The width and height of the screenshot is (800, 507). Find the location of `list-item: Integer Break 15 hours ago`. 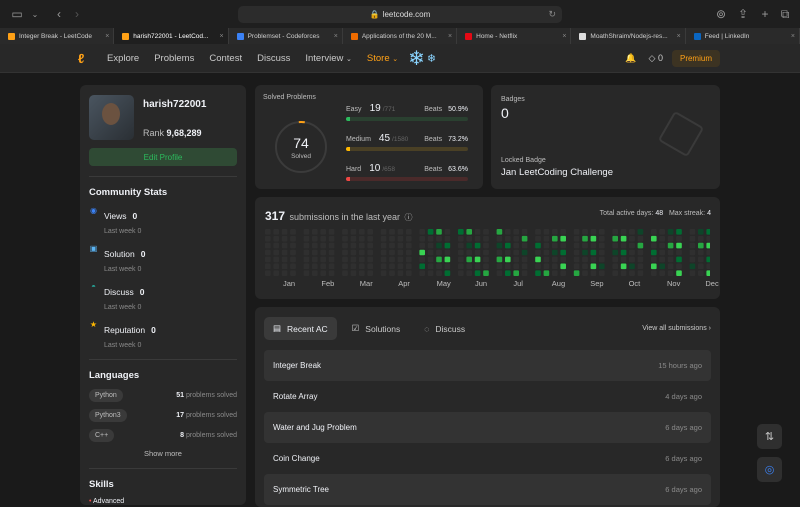

list-item: Integer Break 15 hours ago is located at coordinates (487, 365).